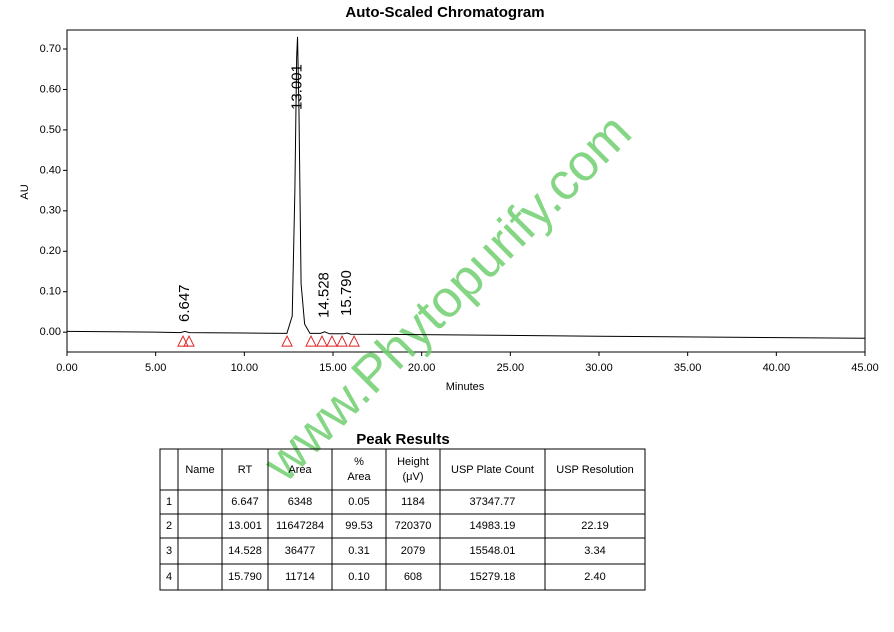 Image resolution: width=894 pixels, height=632 pixels. Describe the element at coordinates (444, 12) in the screenshot. I see `chart-title: Auto-Scaled Chromatogram` at that location.